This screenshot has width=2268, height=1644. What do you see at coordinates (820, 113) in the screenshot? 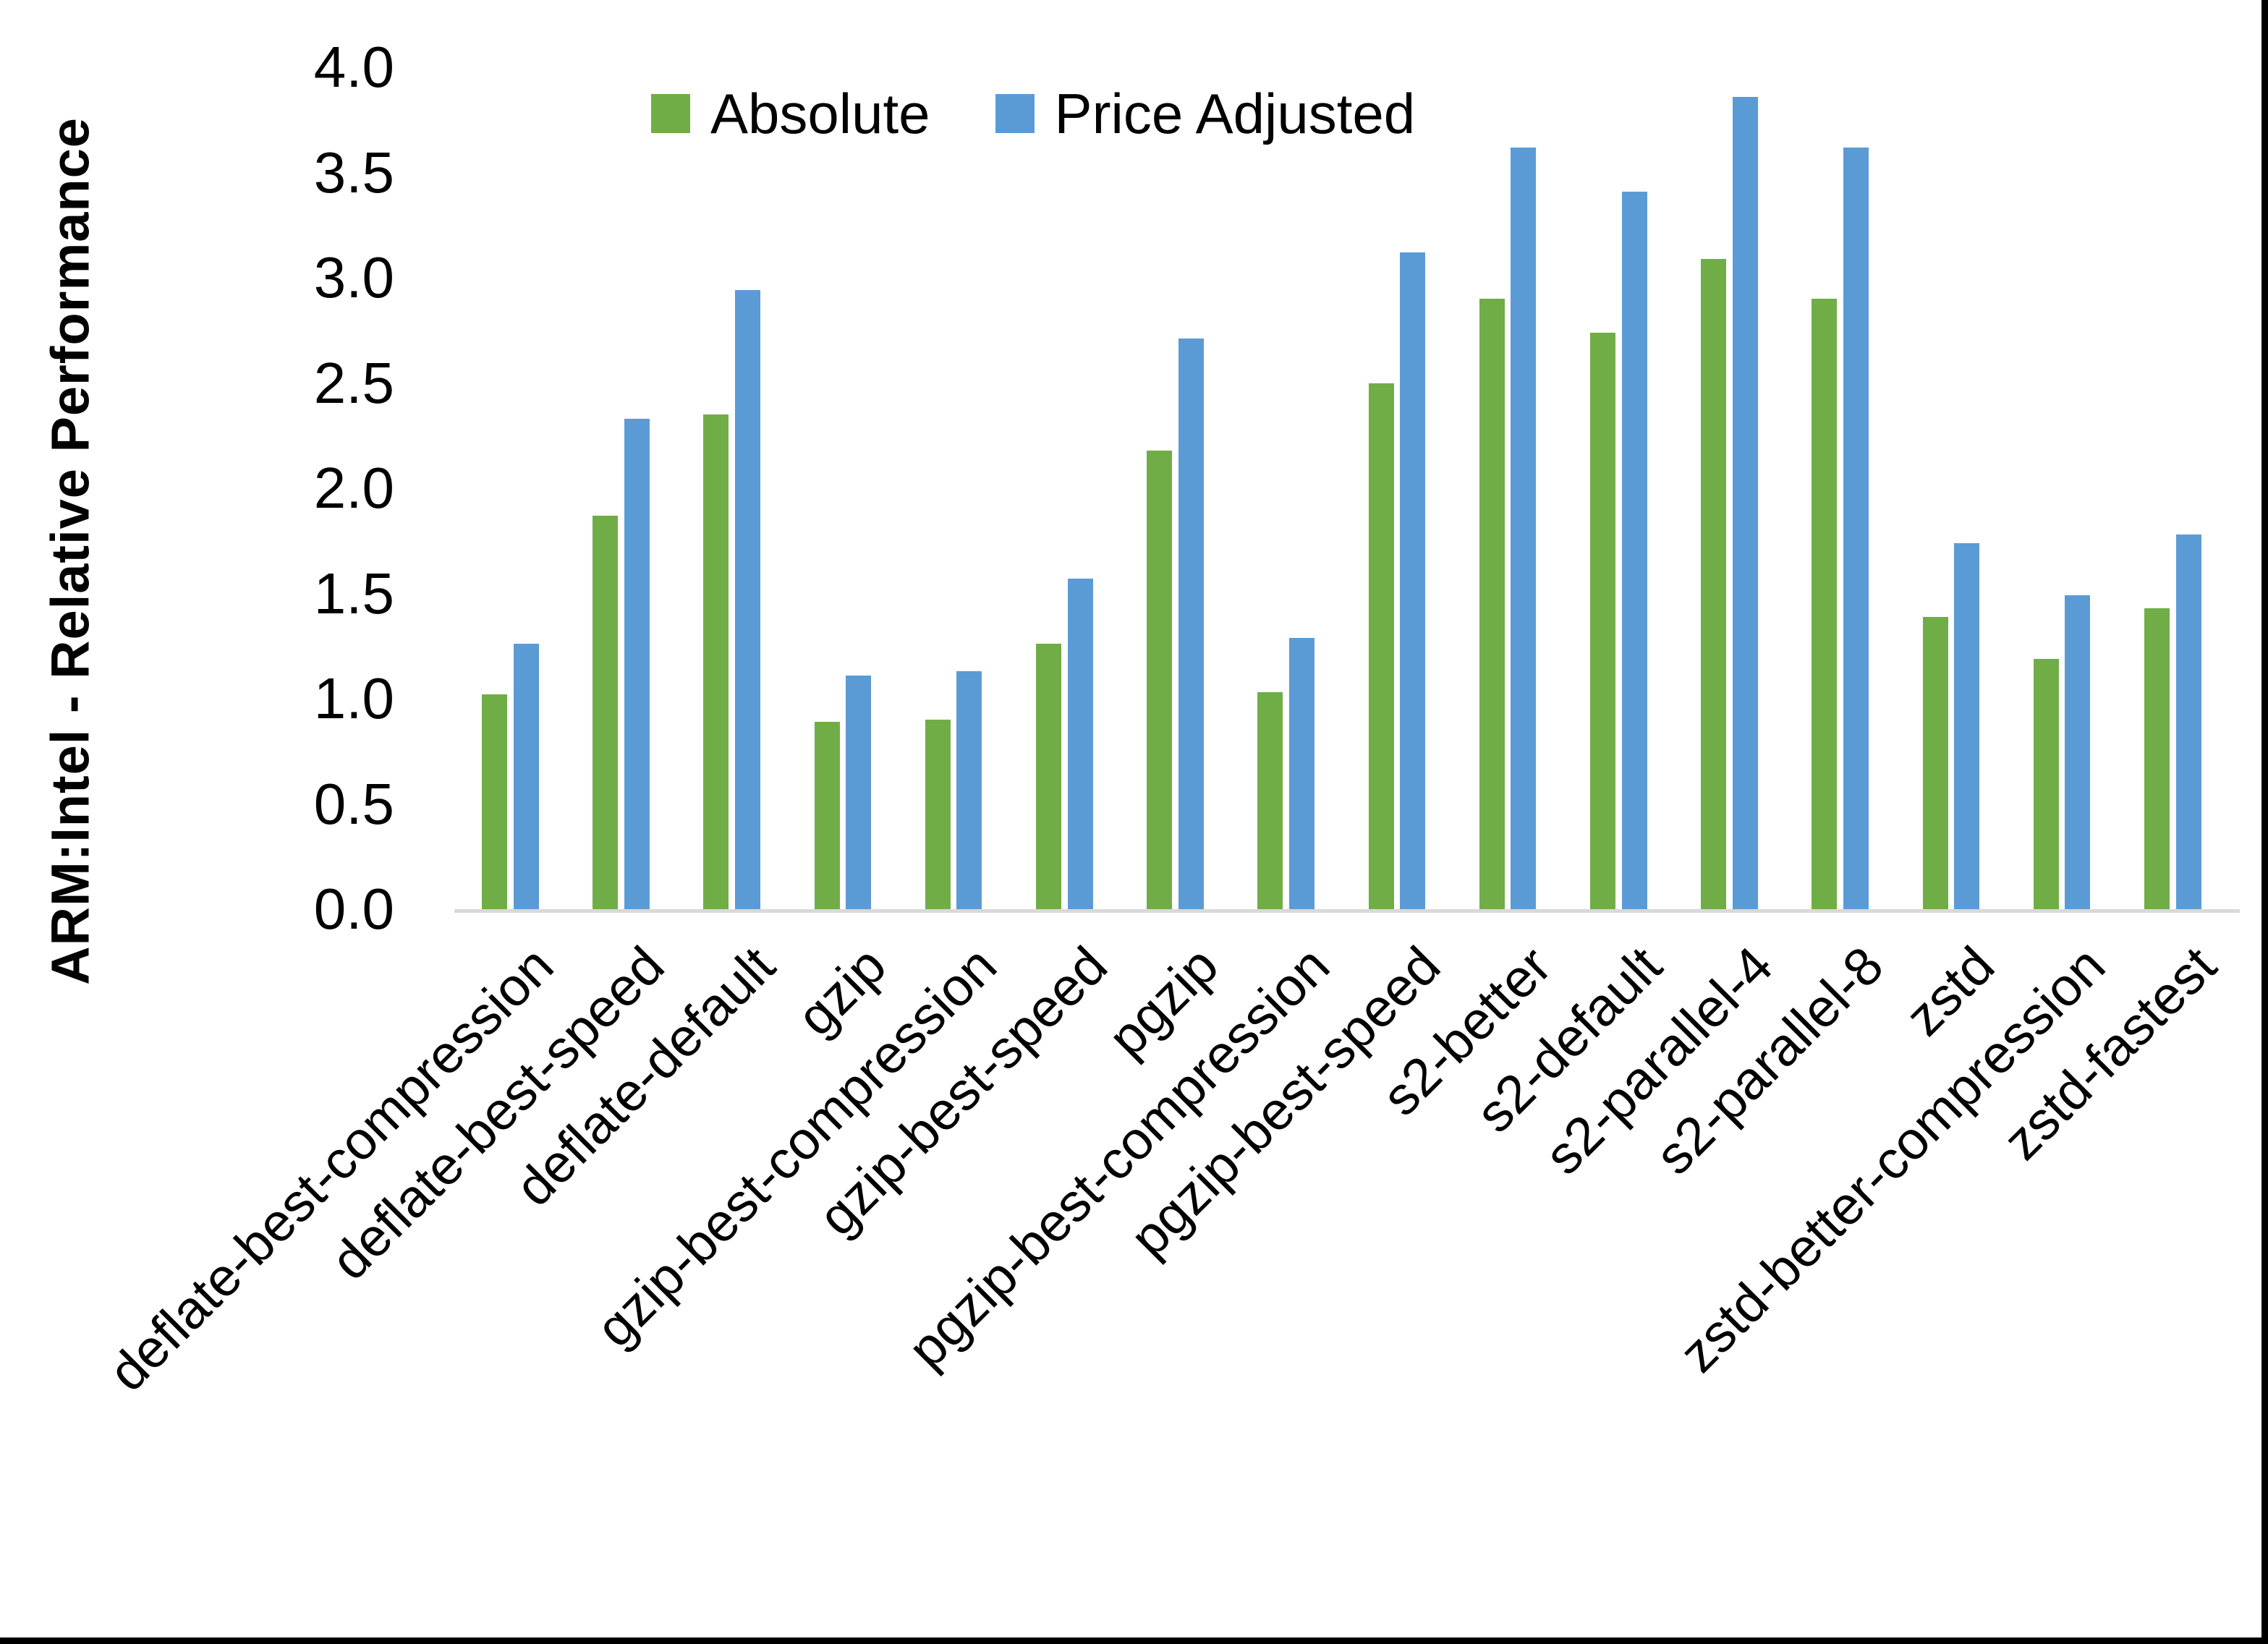
I see `legend-label-absolute: Absolute` at bounding box center [820, 113].